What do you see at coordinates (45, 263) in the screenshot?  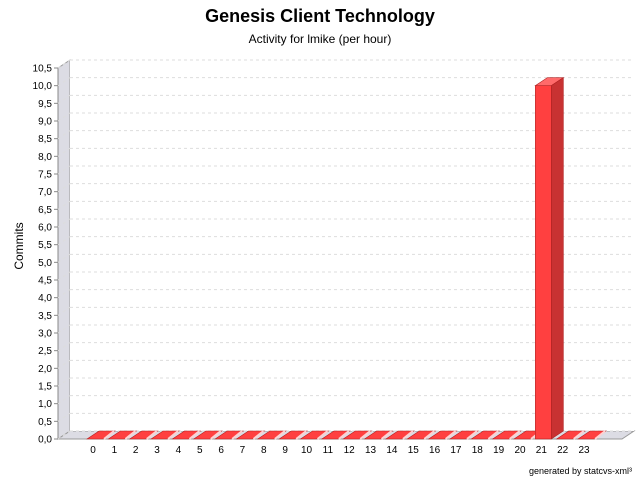 I see `y-tick-label: 5,0` at bounding box center [45, 263].